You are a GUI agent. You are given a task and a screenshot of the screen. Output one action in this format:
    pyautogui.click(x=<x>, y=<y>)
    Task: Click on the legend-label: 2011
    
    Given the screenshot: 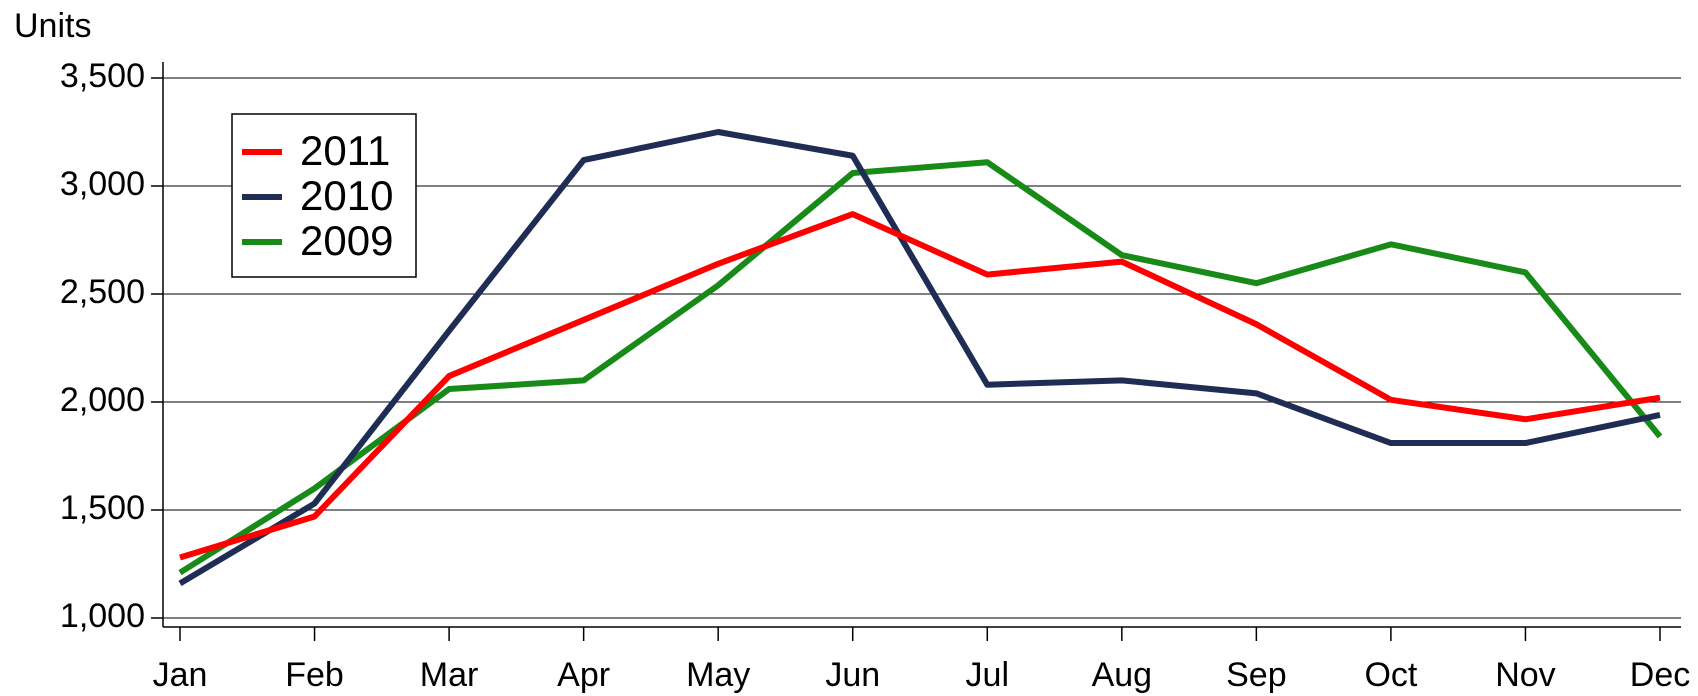 What is the action you would take?
    pyautogui.click(x=345, y=150)
    